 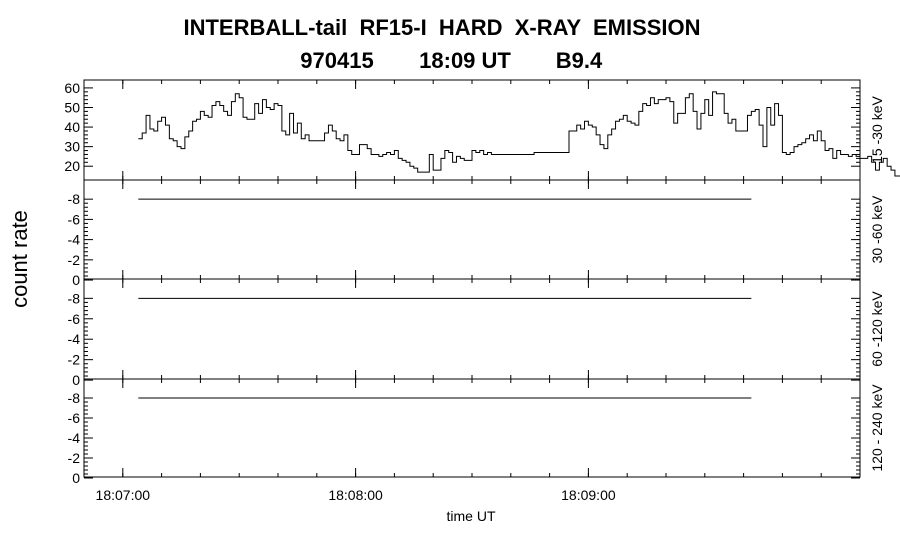 I want to click on subtitle-class: B9.4, so click(x=579, y=60).